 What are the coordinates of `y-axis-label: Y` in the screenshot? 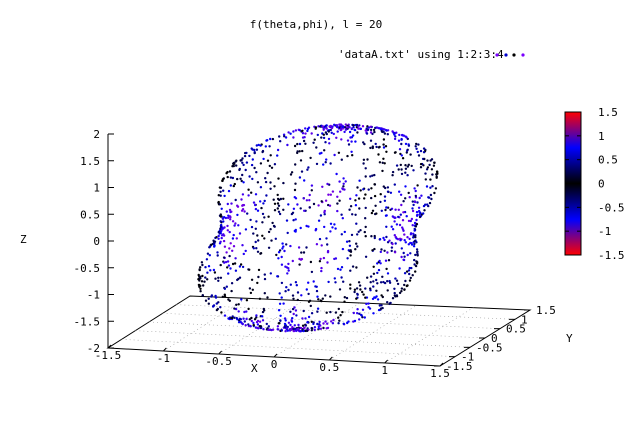 It's located at (569, 338).